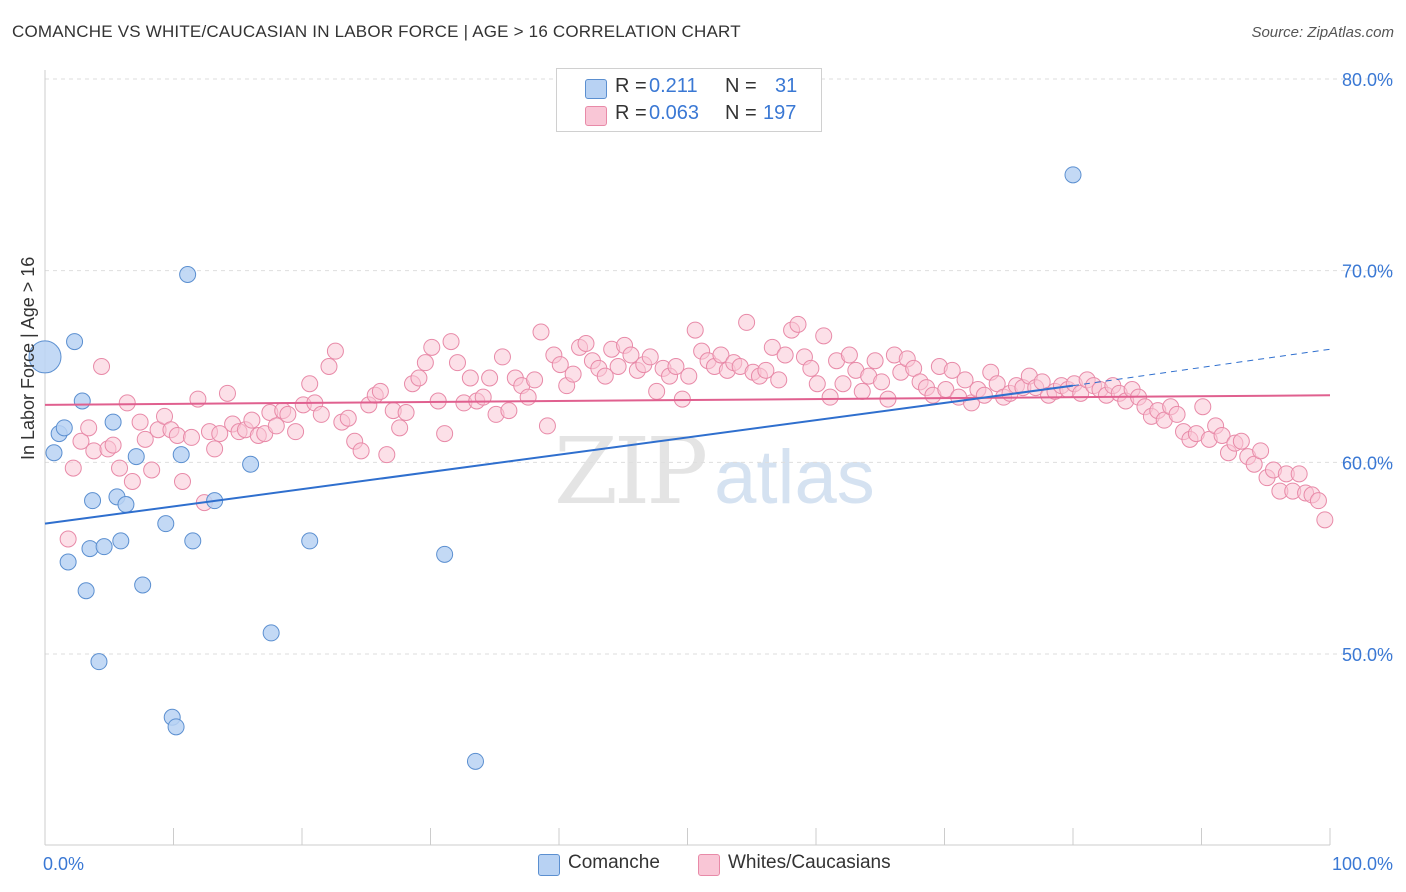  I want to click on whites-trendline, so click(687, 400).